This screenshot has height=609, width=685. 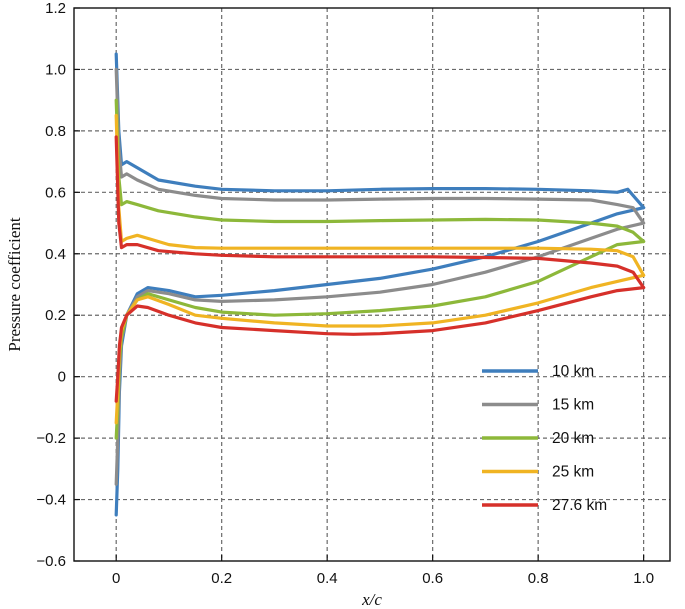 I want to click on legend: 10 km 15 km 20 km 25 km 27.6 km, so click(x=544, y=438).